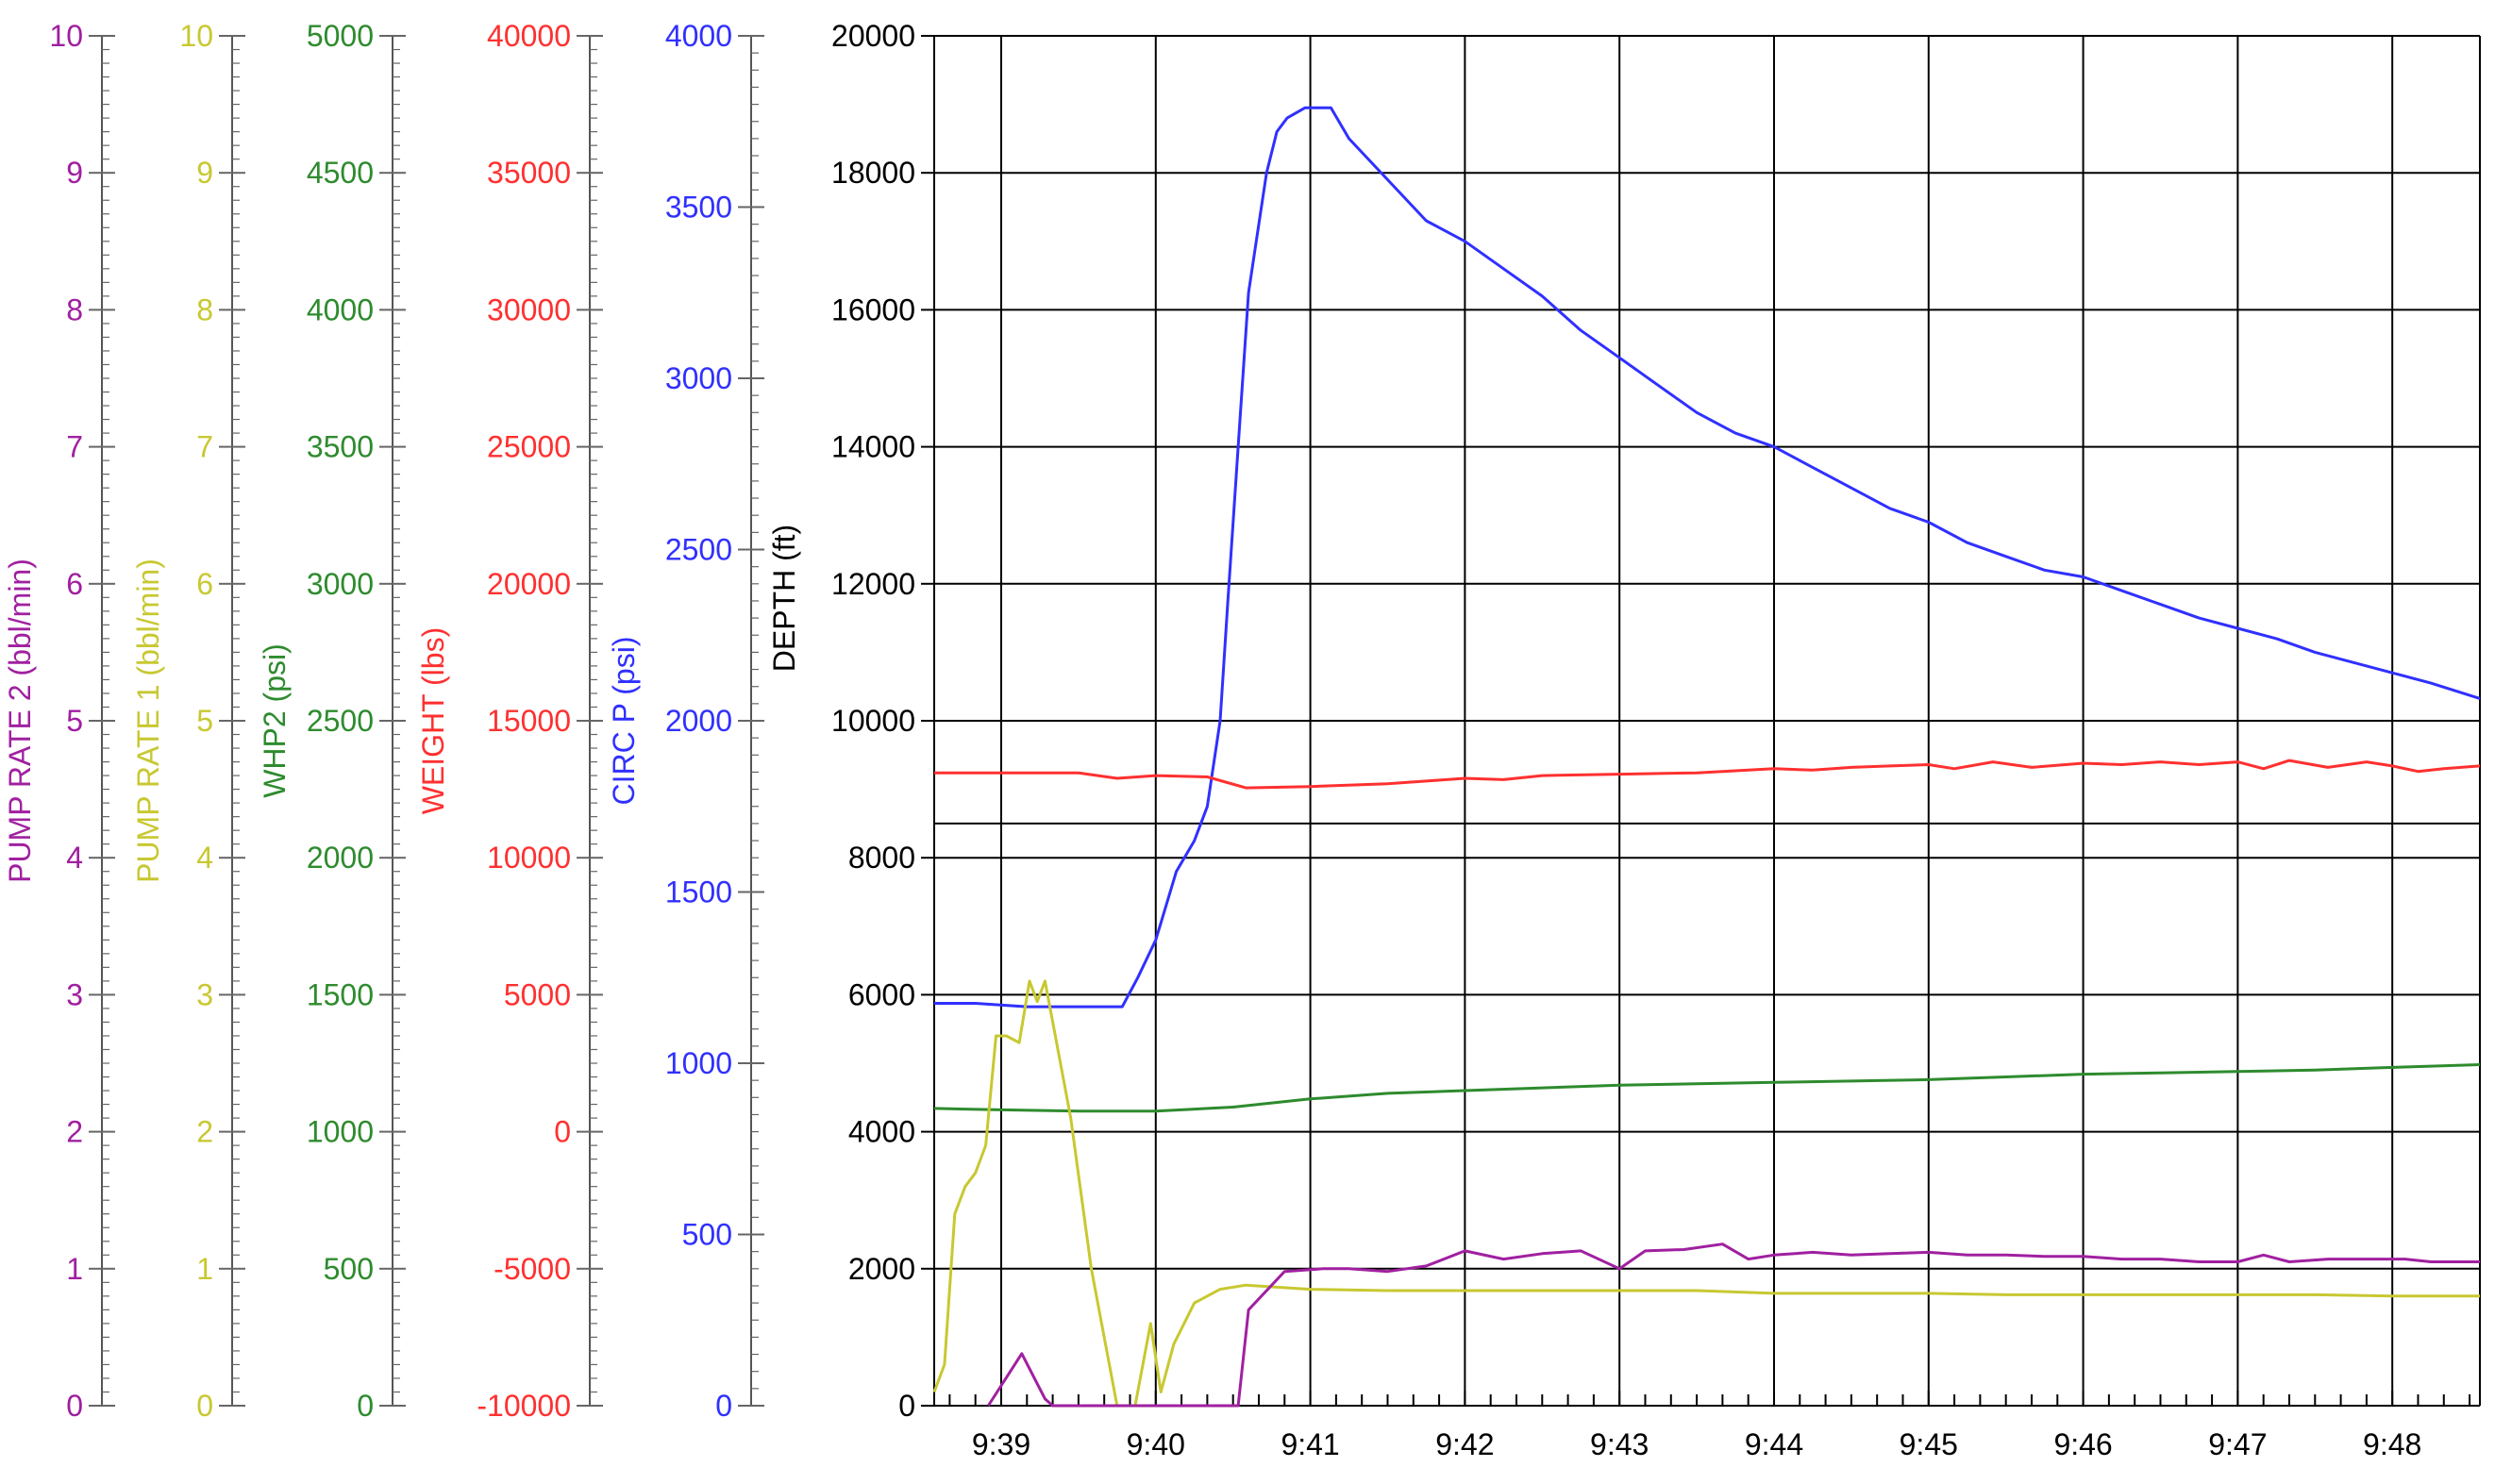 The width and height of the screenshot is (2495, 1484). Describe the element at coordinates (563, 1132) in the screenshot. I see `y-tick-label-weight: 0` at that location.